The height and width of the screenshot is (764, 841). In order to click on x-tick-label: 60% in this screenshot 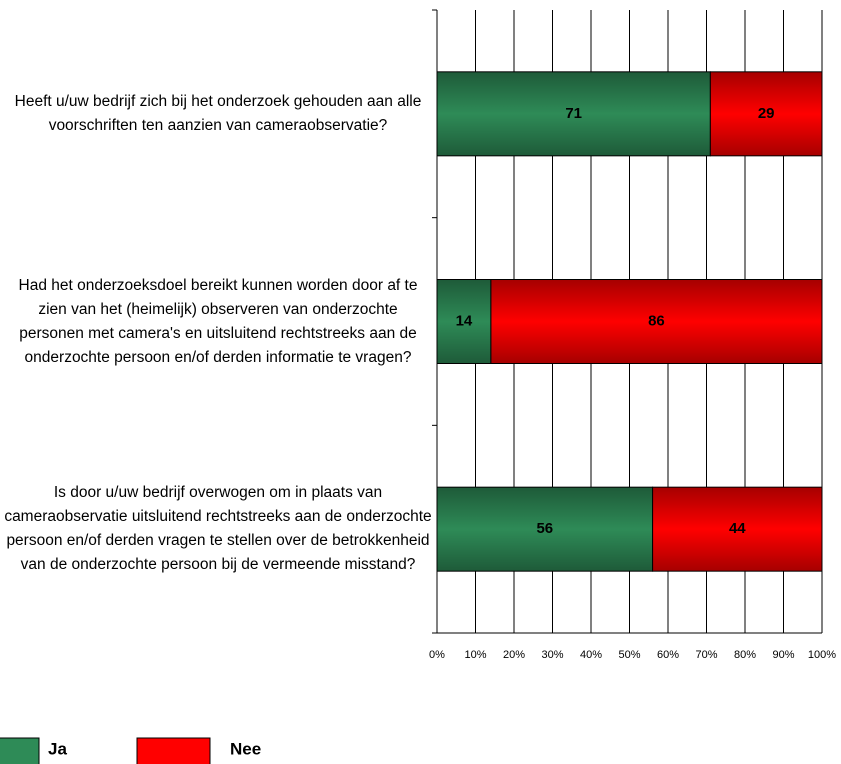, I will do `click(668, 655)`.